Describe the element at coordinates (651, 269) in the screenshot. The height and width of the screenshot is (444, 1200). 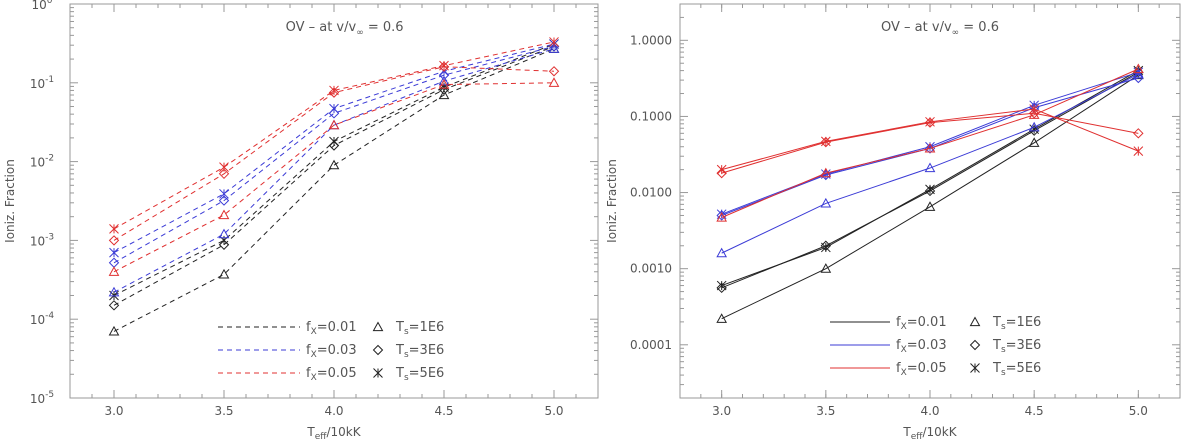
I see `y-tick-label: 0.0010` at that location.